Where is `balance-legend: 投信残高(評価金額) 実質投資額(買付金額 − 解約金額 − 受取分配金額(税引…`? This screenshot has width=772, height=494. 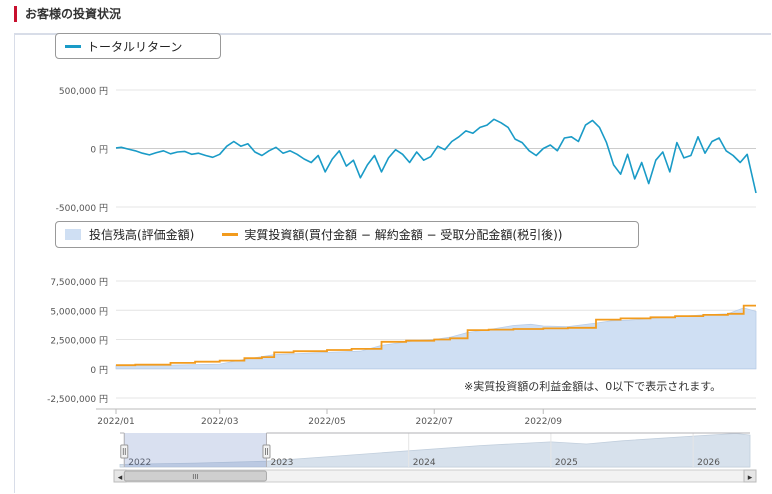
balance-legend: 投信残高(評価金額) 実質投資額(買付金額 − 解約金額 − 受取分配金額(税引… is located at coordinates (347, 234).